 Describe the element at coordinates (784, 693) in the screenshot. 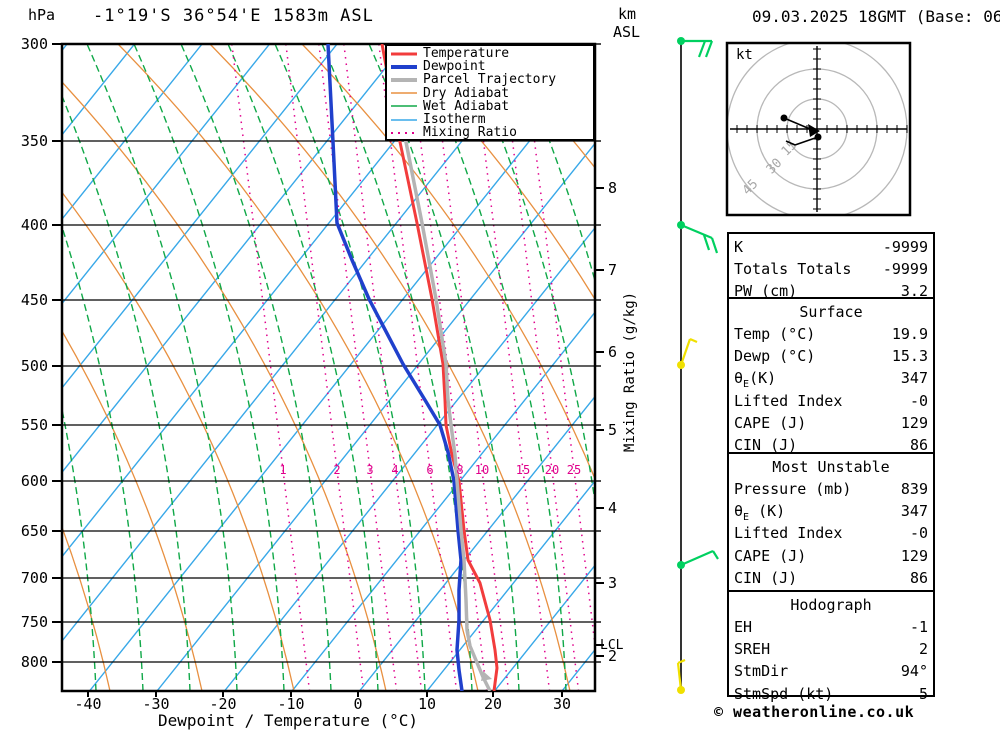

I see `indices-row-label: StmSpd (kt)` at that location.